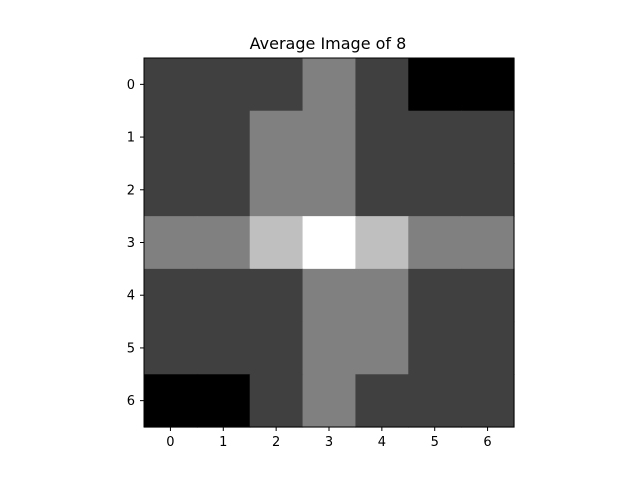 This screenshot has height=480, width=640. Describe the element at coordinates (223, 295) in the screenshot. I see `heatmap-cell-r4-c1` at that location.